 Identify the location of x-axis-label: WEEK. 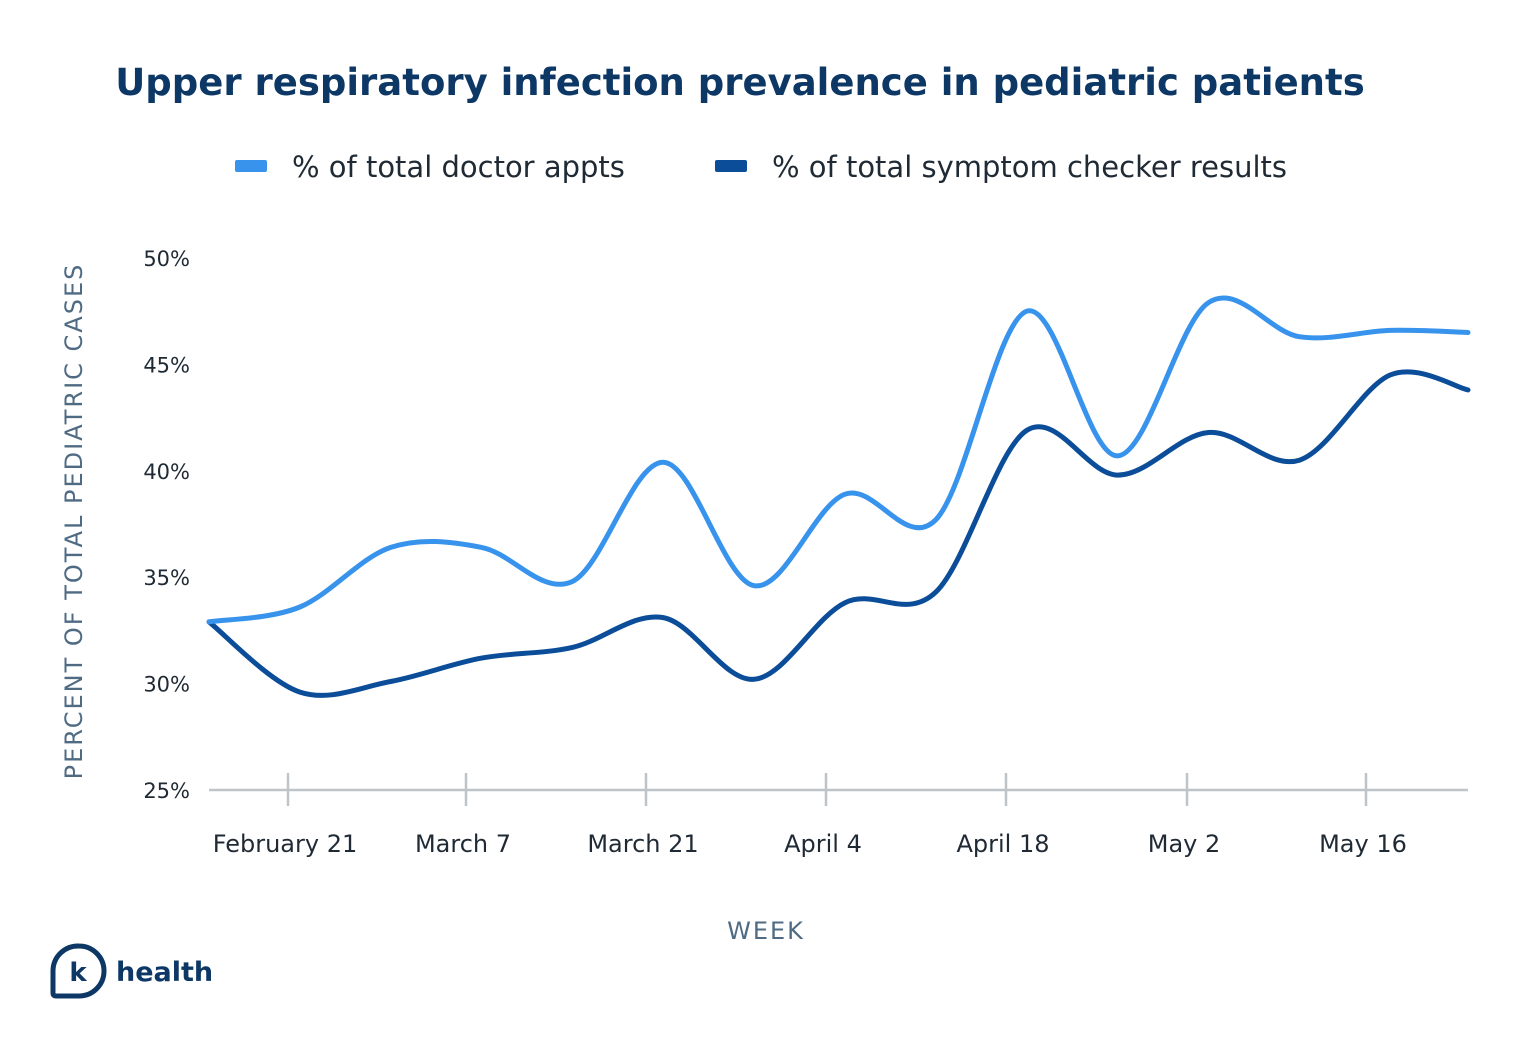
(766, 931).